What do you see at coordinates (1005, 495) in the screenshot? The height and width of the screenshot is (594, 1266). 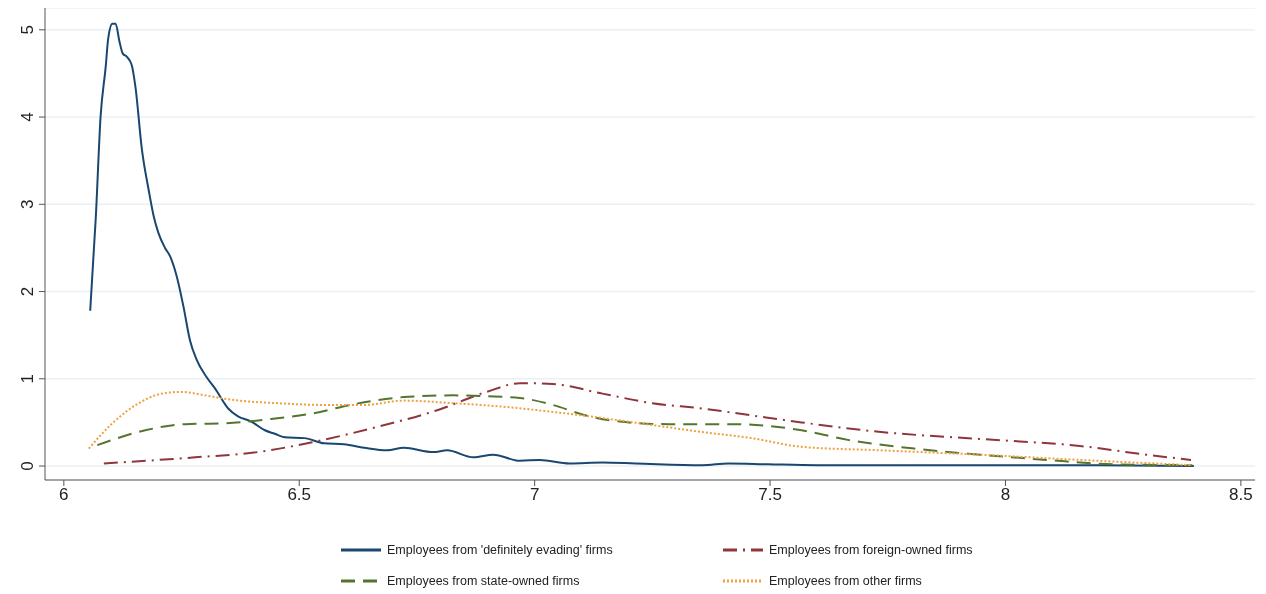 I see `x-tick-label: 8` at bounding box center [1005, 495].